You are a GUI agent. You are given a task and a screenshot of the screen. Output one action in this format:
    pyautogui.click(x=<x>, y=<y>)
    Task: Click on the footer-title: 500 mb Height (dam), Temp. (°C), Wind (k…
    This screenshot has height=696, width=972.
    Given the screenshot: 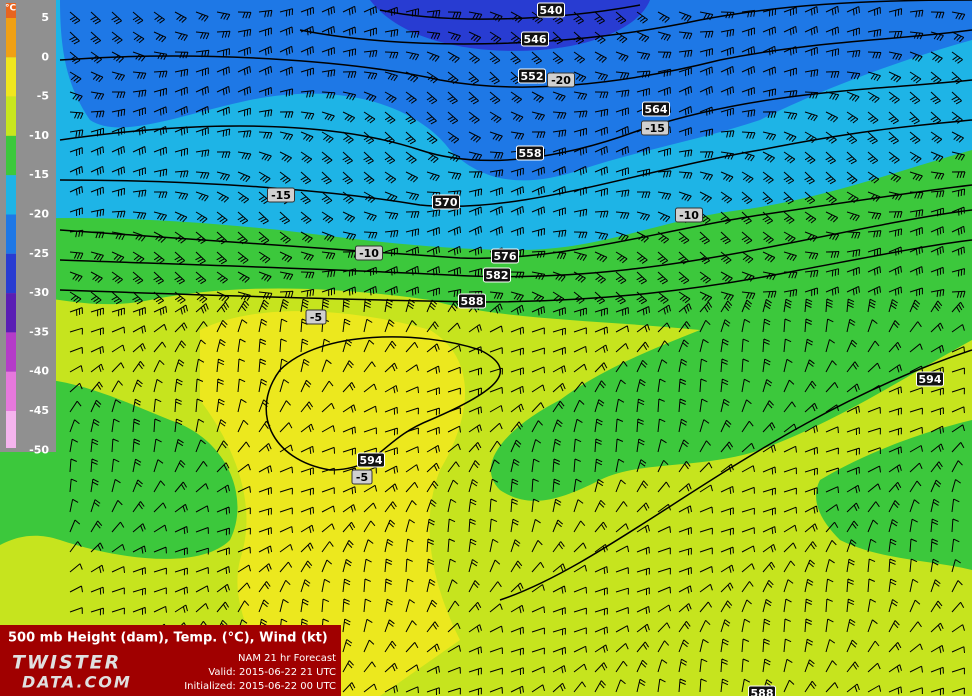 What is the action you would take?
    pyautogui.click(x=168, y=638)
    